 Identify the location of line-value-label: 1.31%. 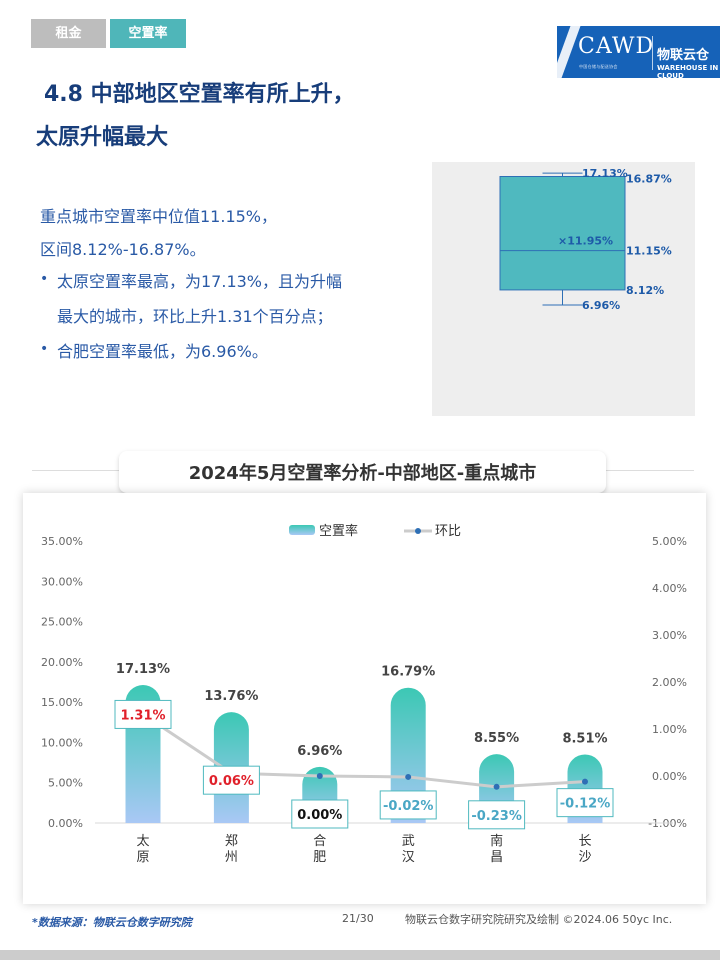
(142, 715).